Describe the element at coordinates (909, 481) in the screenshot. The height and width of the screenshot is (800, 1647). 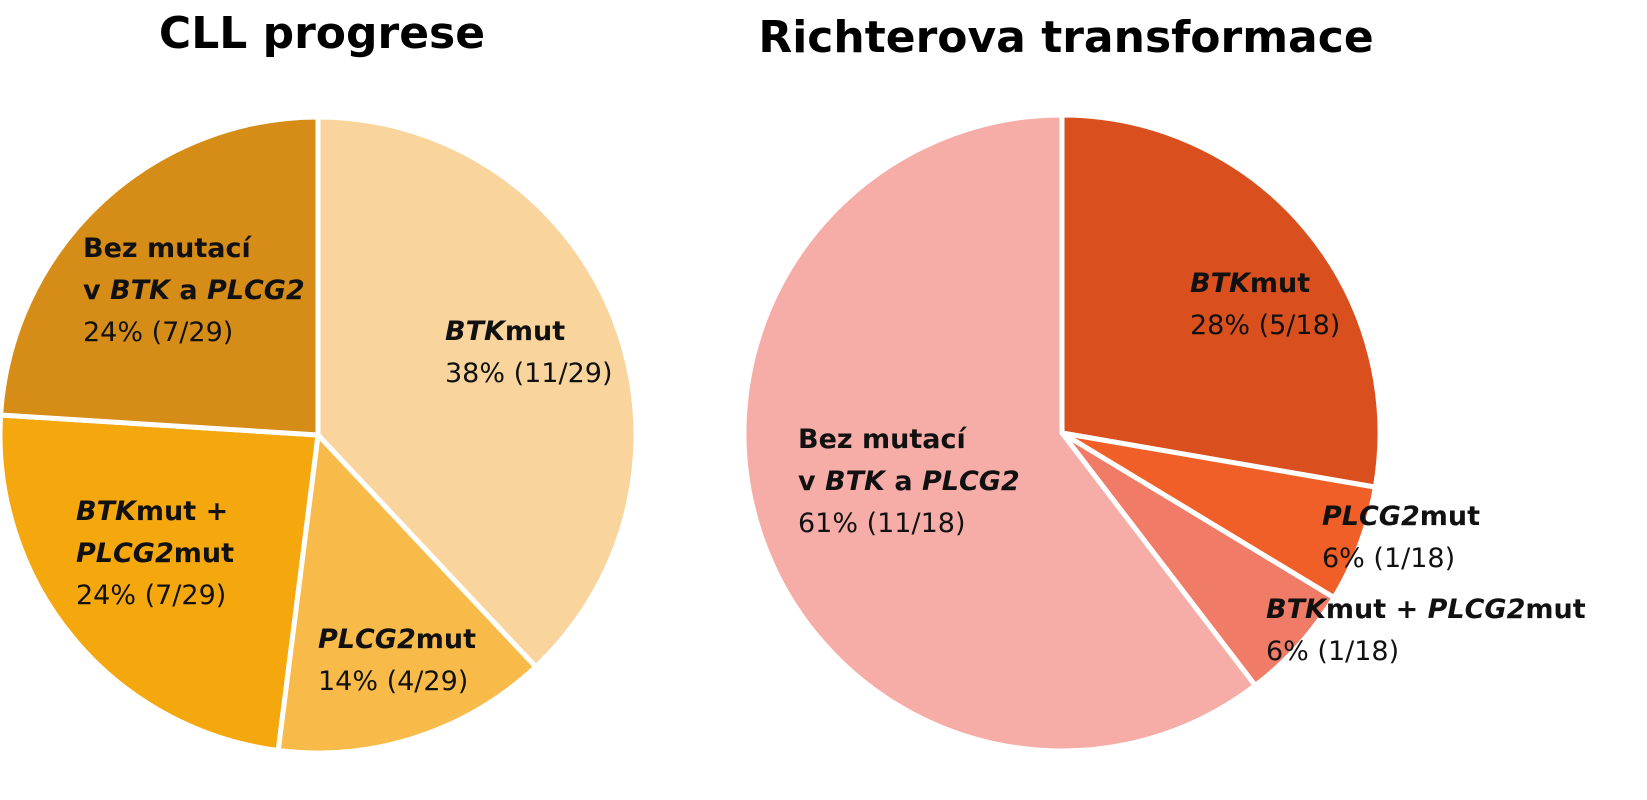
I see `slice-label-bez-mutac-v-btk-a-plcg2: Bez mutací v BTK a PLCG2 61% (11/18)` at that location.